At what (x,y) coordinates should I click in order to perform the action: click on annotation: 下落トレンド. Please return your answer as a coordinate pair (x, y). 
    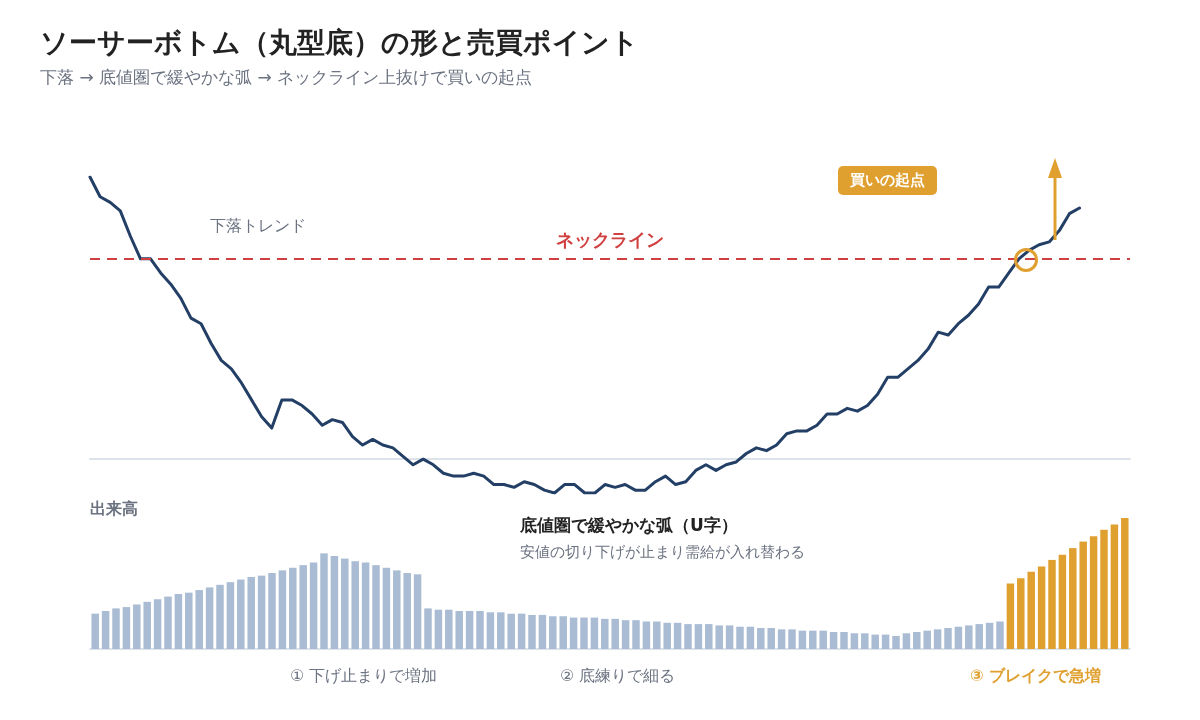
    Looking at the image, I should click on (258, 226).